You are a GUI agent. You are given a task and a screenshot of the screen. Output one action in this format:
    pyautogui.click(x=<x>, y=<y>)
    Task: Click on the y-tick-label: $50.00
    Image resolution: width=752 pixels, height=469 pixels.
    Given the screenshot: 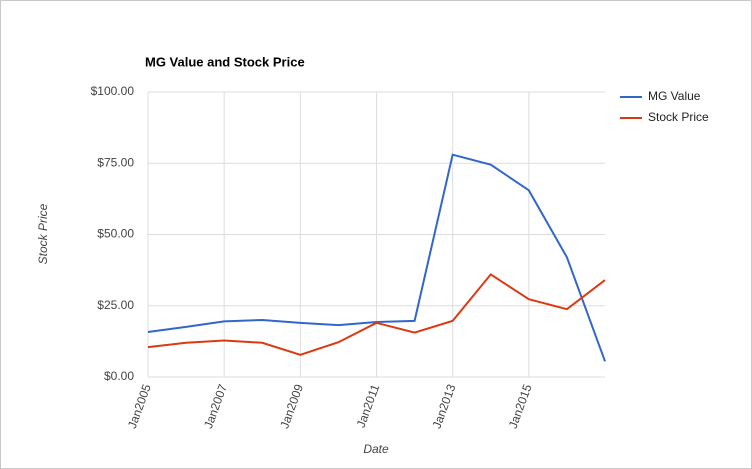 What is the action you would take?
    pyautogui.click(x=115, y=234)
    